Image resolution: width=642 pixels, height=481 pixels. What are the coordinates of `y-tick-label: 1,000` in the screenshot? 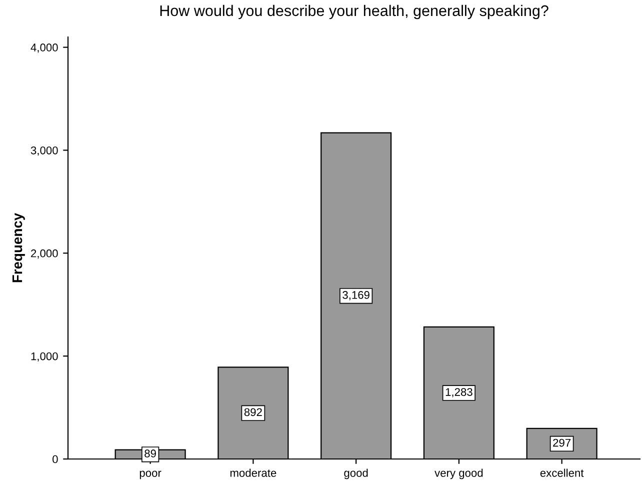 It's located at (44, 357).